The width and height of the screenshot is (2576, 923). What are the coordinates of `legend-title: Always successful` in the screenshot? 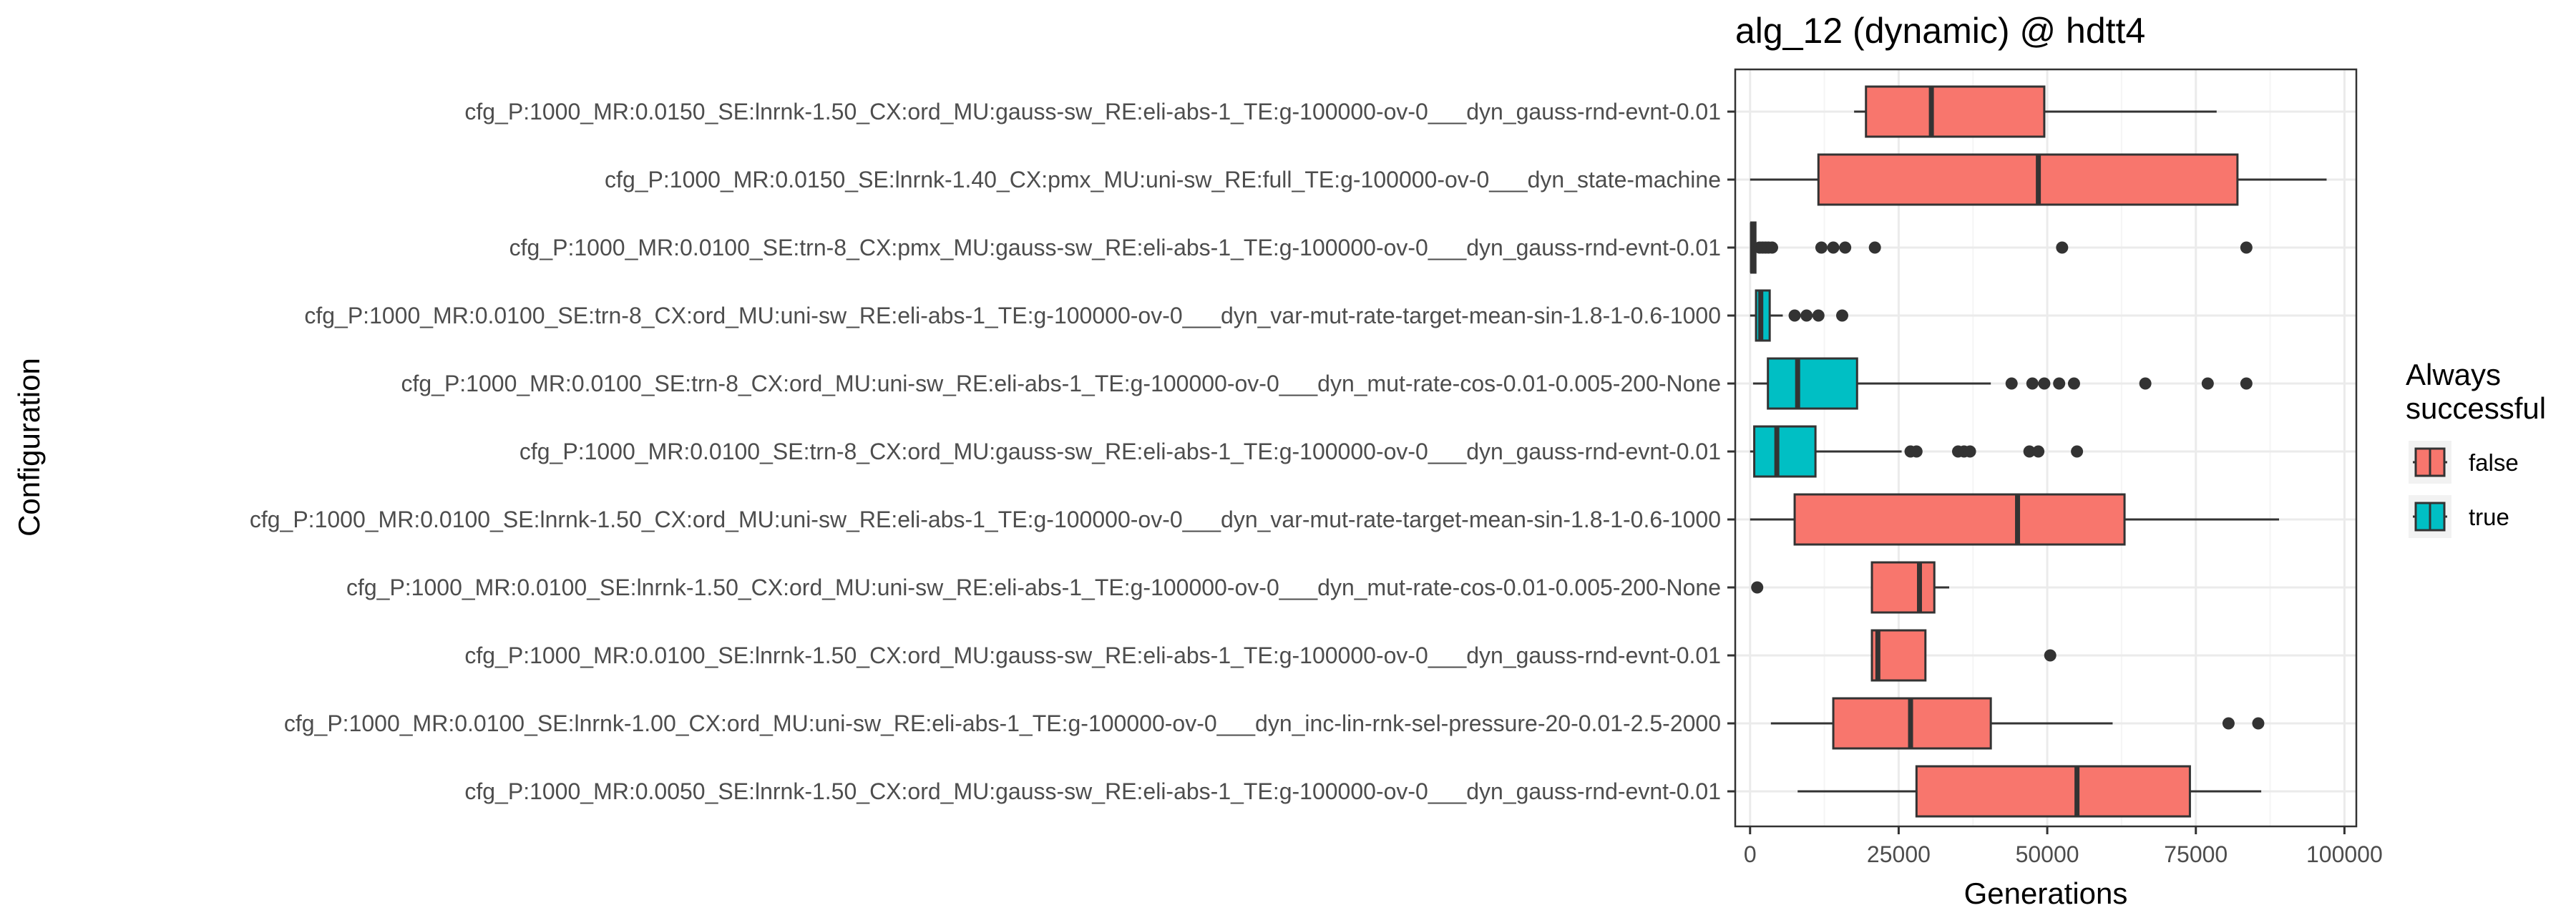 It's located at (2476, 392).